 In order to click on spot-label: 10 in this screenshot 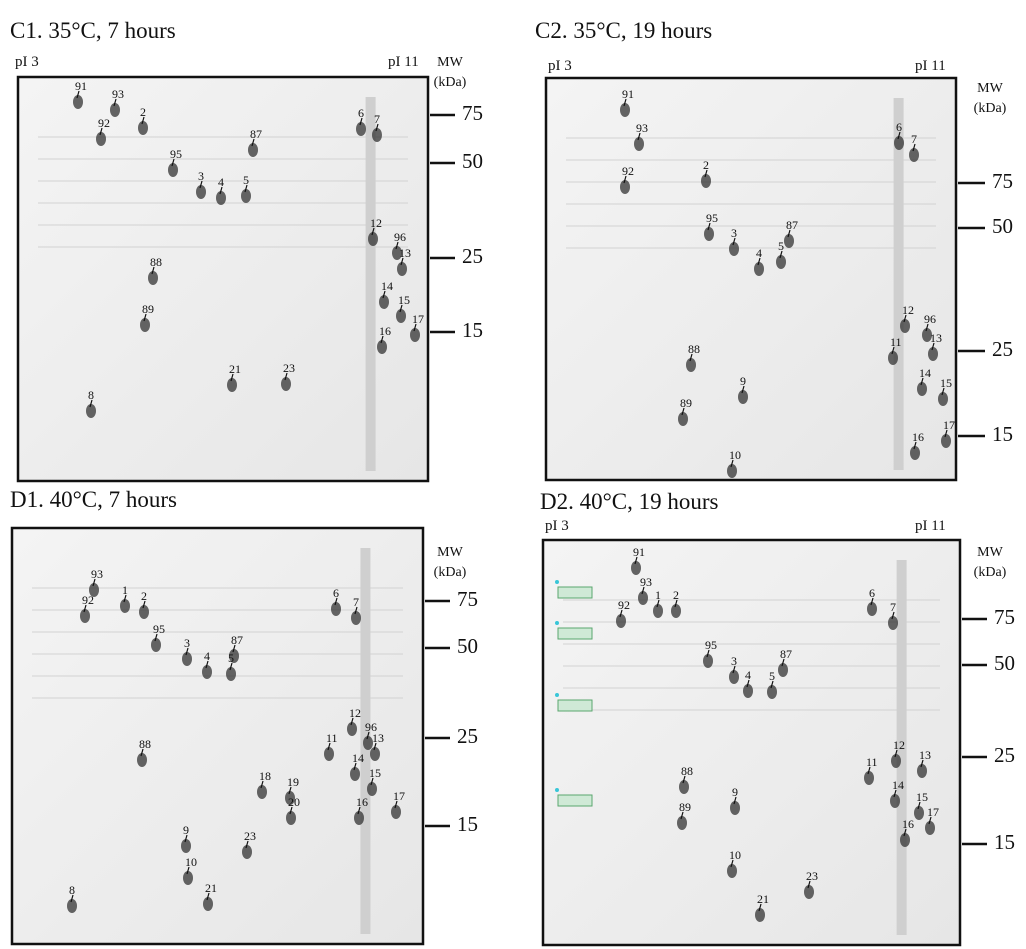, I will do `click(735, 855)`.